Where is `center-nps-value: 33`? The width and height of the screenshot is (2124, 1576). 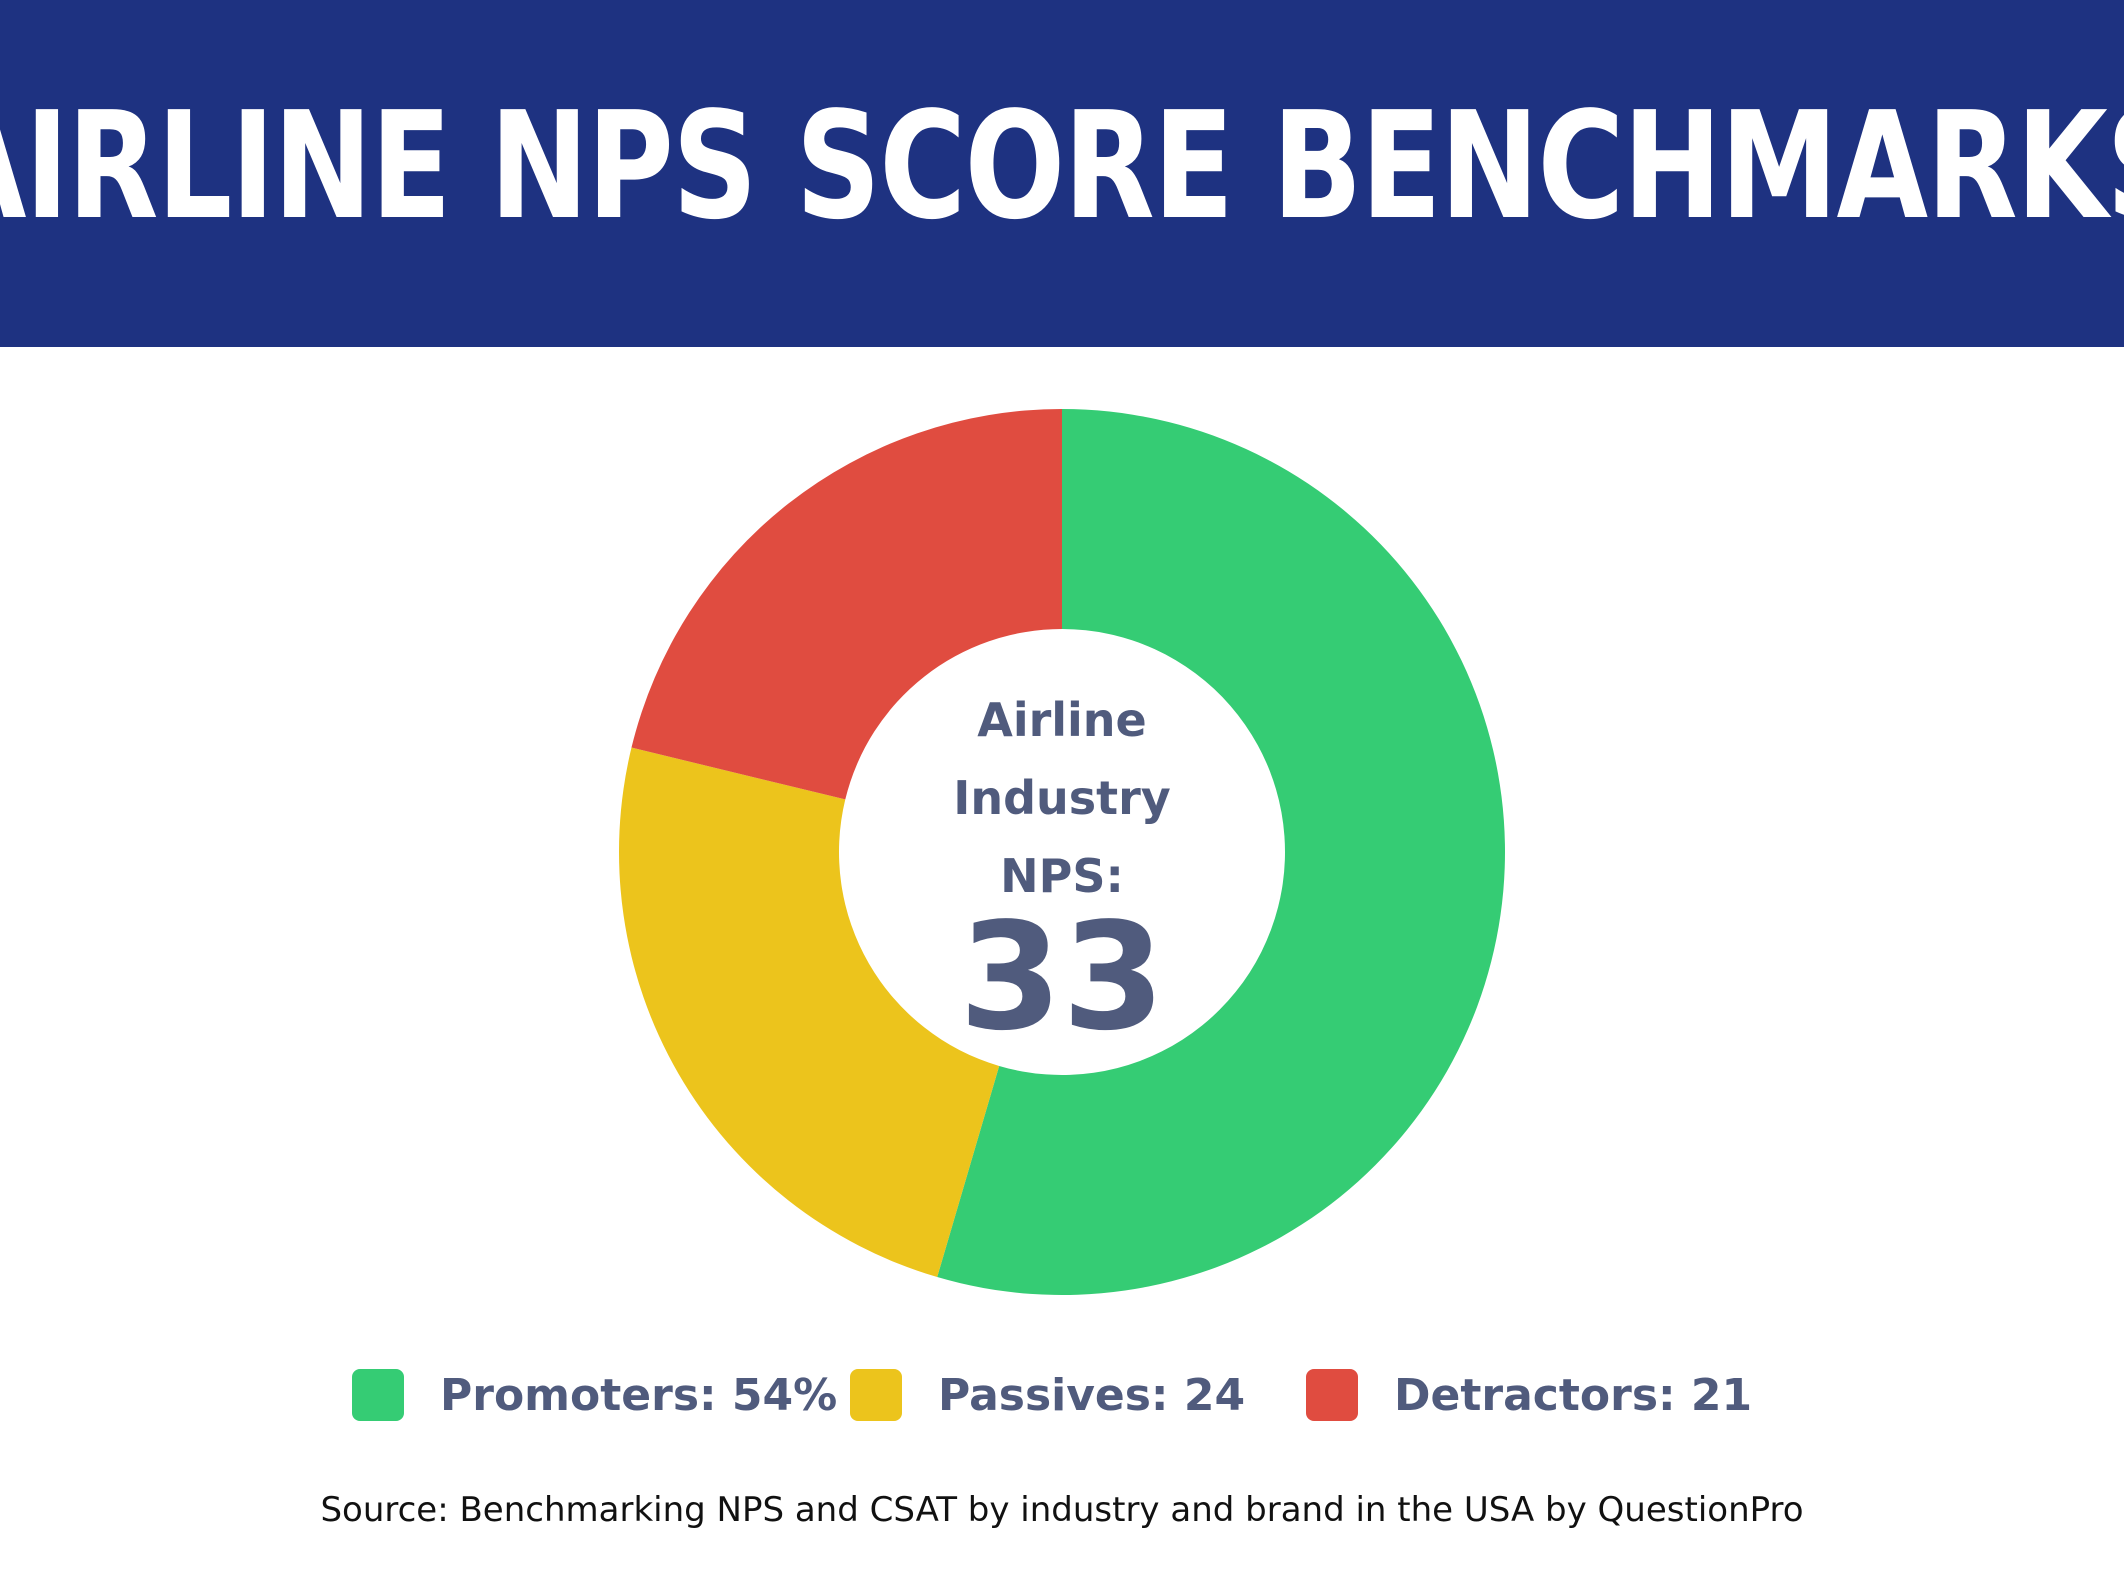 center-nps-value: 33 is located at coordinates (1062, 977).